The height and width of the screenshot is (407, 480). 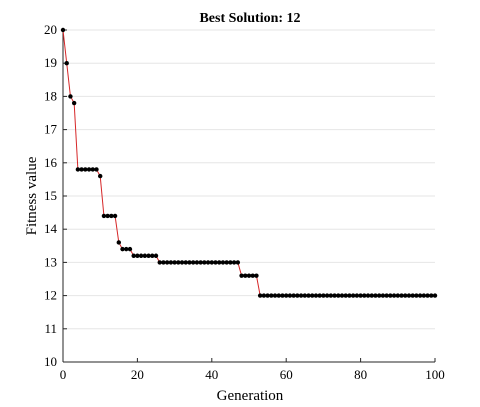 I want to click on y-tick-label: 12, so click(x=50, y=295).